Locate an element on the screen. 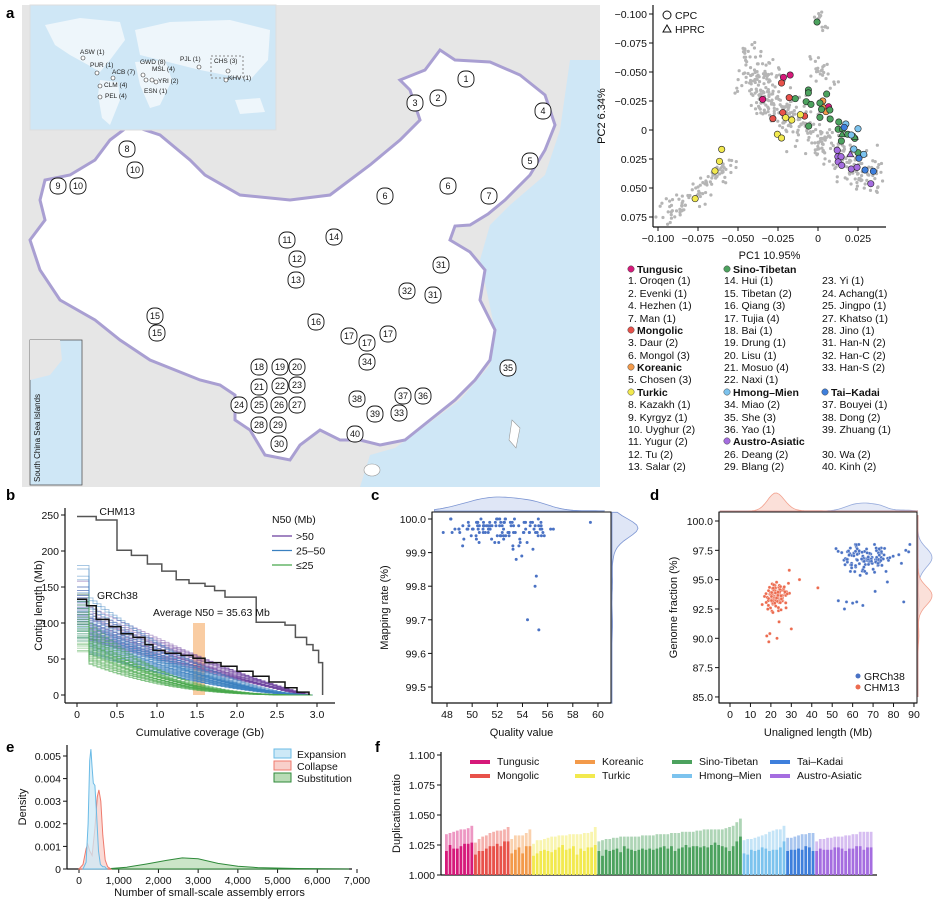 Image resolution: width=934 pixels, height=904 pixels. population-label: ESN (1) is located at coordinates (155, 91).